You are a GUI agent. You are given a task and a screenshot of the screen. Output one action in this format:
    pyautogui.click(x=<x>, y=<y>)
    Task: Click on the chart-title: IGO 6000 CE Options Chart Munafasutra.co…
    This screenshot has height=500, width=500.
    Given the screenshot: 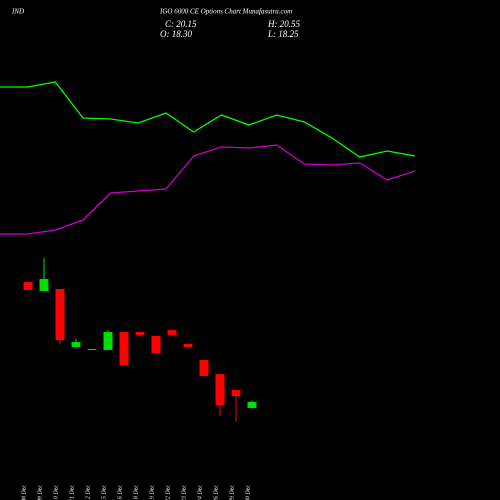 What is the action you would take?
    pyautogui.click(x=225, y=12)
    